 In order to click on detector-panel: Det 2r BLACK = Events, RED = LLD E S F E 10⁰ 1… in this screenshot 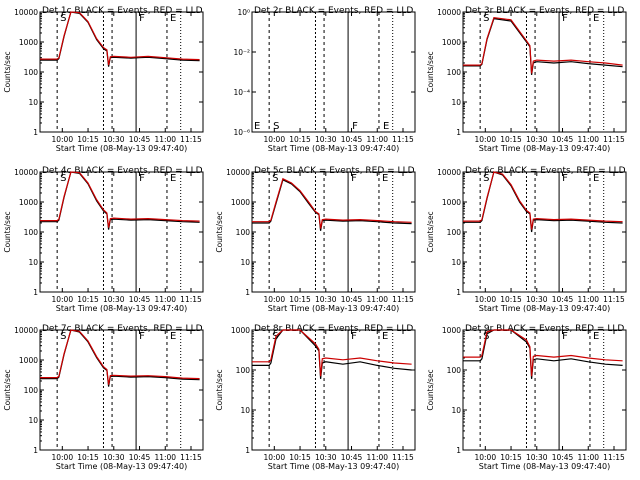, I will do `click(324, 79)`.